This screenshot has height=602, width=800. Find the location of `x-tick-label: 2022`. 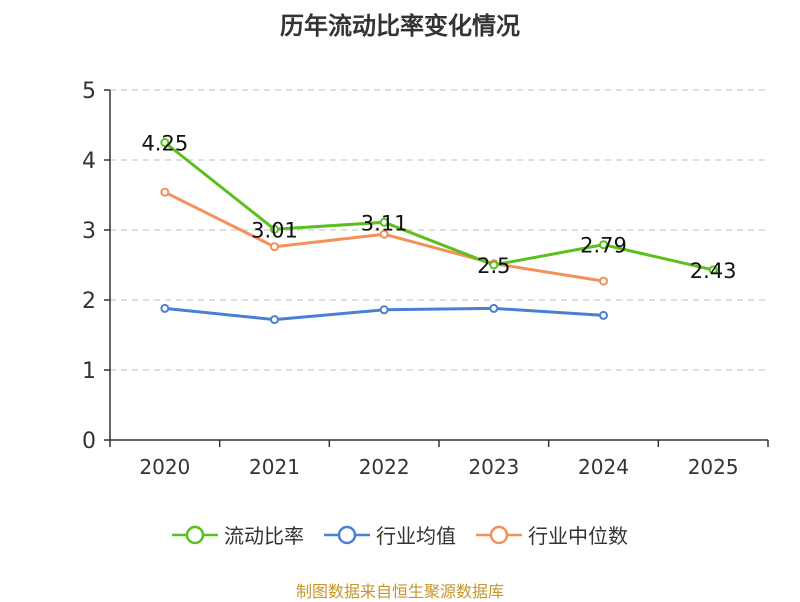

x-tick-label: 2022 is located at coordinates (384, 467).